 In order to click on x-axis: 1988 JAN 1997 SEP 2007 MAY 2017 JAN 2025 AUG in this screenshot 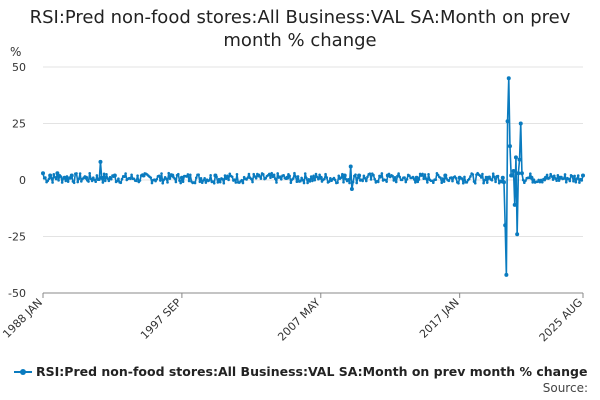, I will do `click(293, 318)`.